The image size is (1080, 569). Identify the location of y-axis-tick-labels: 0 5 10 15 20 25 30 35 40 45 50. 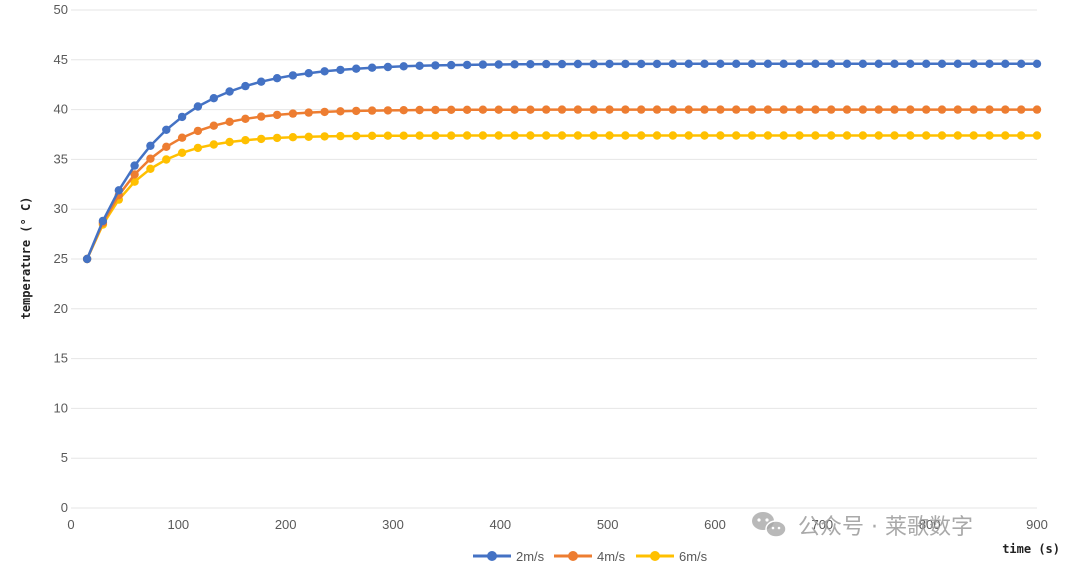
(61, 258).